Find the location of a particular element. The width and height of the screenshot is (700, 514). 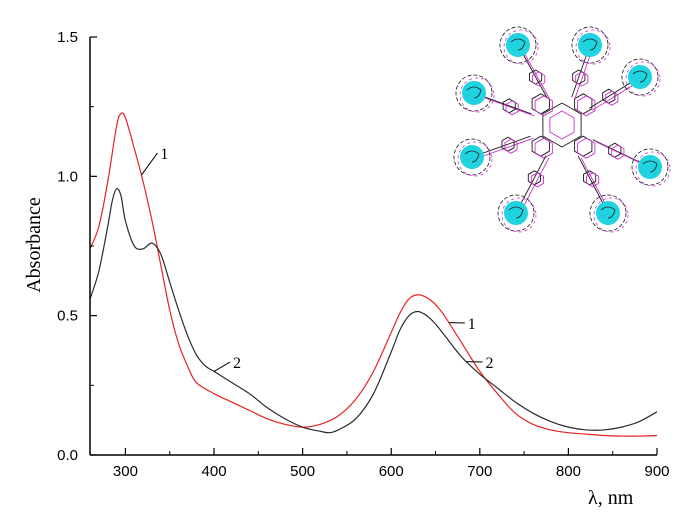

y-tick-label: 1.0 is located at coordinates (67, 176).